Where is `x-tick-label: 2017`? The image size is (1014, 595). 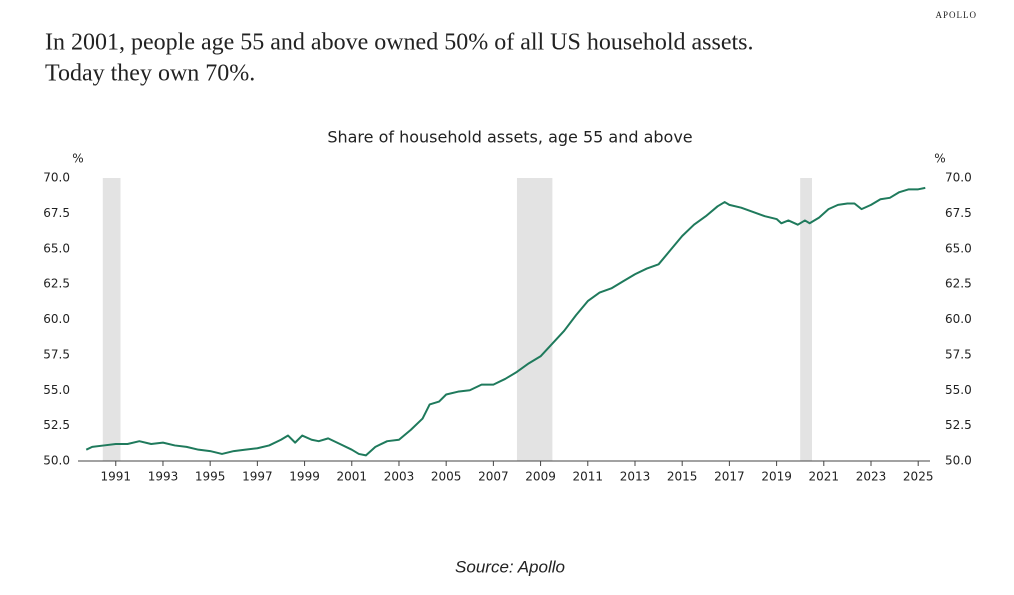 x-tick-label: 2017 is located at coordinates (729, 477).